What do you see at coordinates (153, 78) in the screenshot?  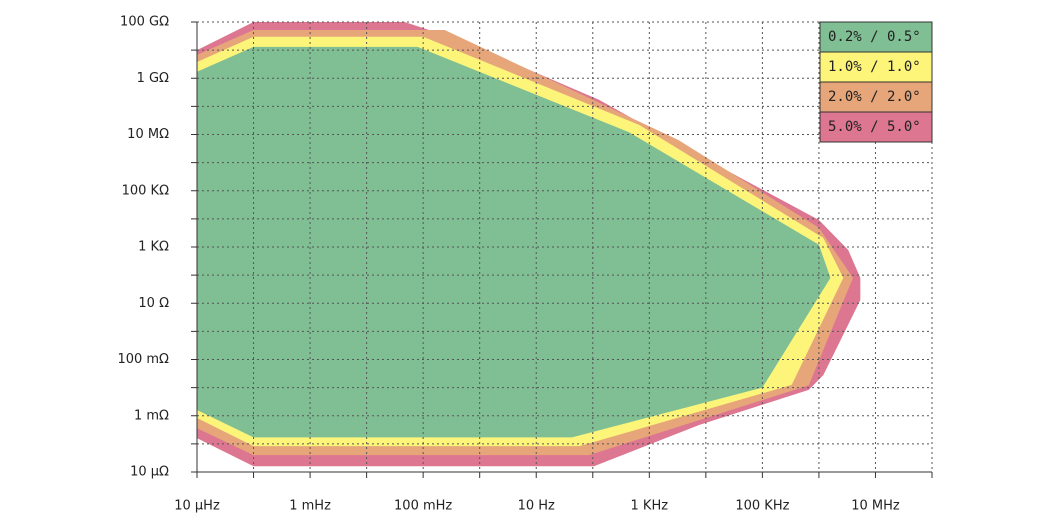 I see `y-tick-label: 1 GΩ` at bounding box center [153, 78].